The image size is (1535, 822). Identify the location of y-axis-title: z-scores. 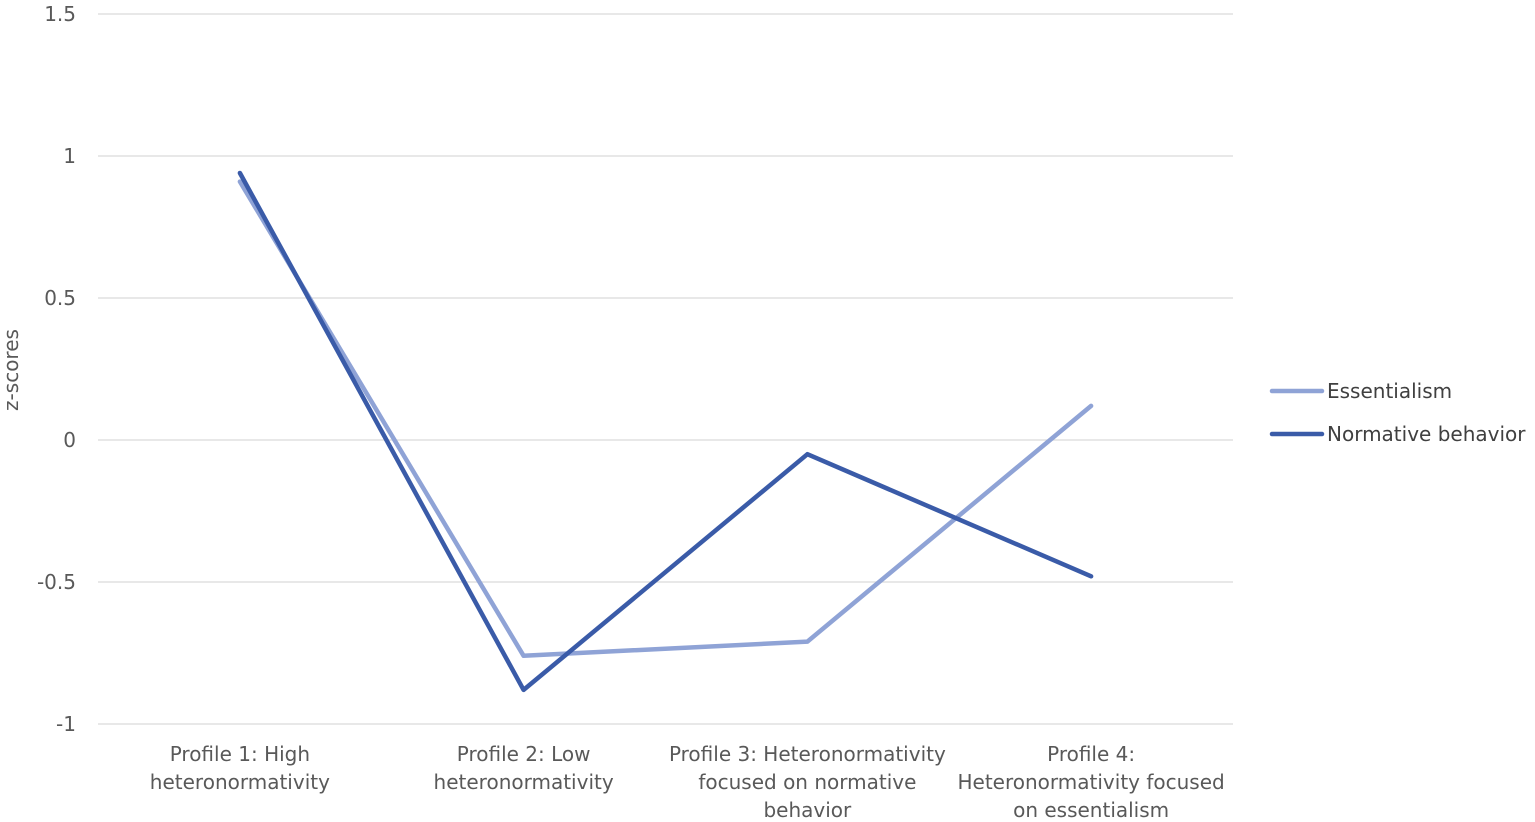
(11, 370).